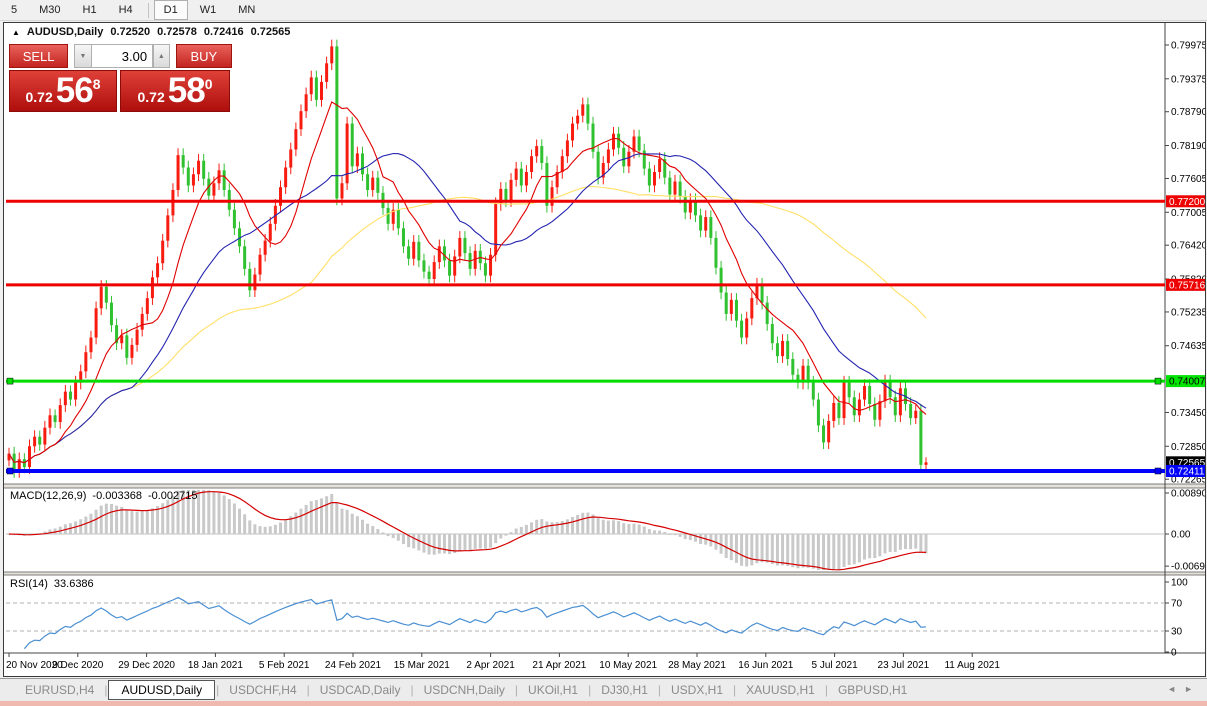  What do you see at coordinates (1179, 583) in the screenshot?
I see `rsi-axis-tick: 100` at bounding box center [1179, 583].